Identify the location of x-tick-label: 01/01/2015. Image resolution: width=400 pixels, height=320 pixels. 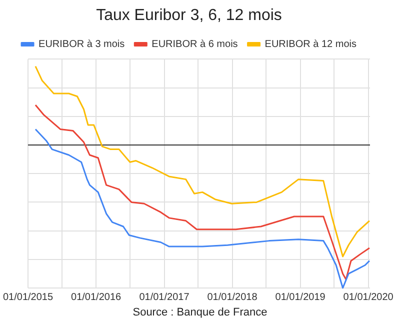
(28, 297).